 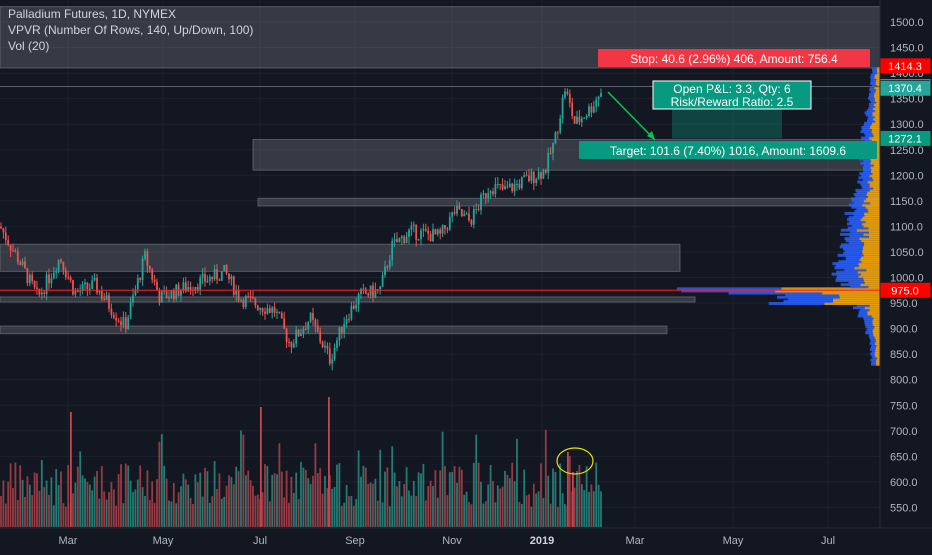 I want to click on legend-indicator-vpvr: VPVR (Number Of Rows, 140, Up/Down, 100), so click(x=131, y=30).